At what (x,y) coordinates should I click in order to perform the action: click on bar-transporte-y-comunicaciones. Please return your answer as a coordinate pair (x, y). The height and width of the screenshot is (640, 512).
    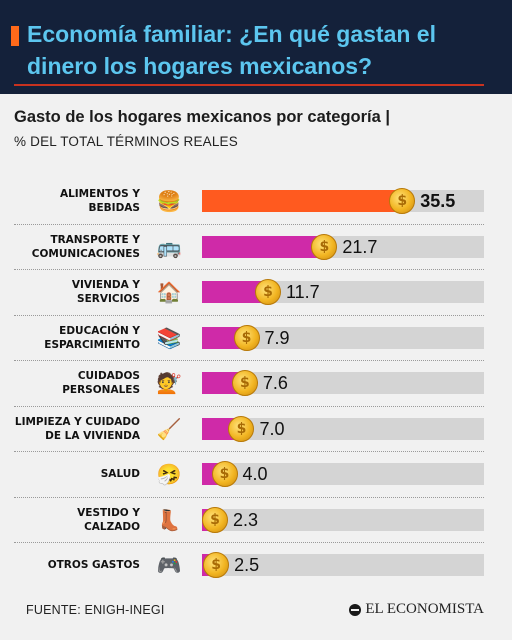
    Looking at the image, I should click on (263, 246).